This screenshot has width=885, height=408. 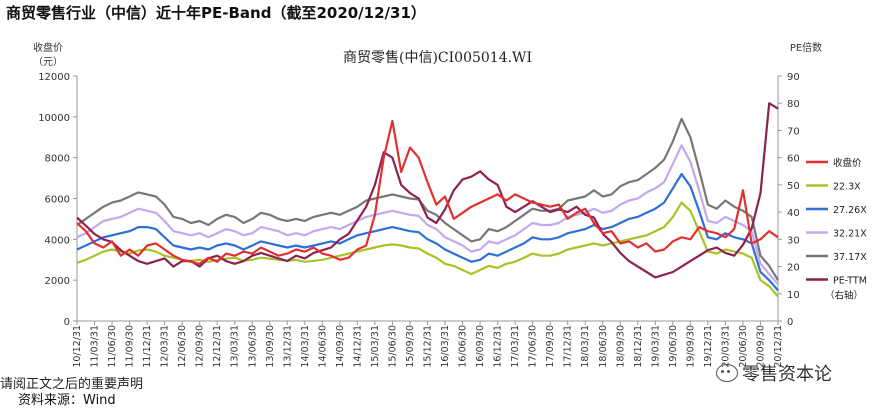 I want to click on x-tick-label: 16/03/31, so click(x=445, y=346).